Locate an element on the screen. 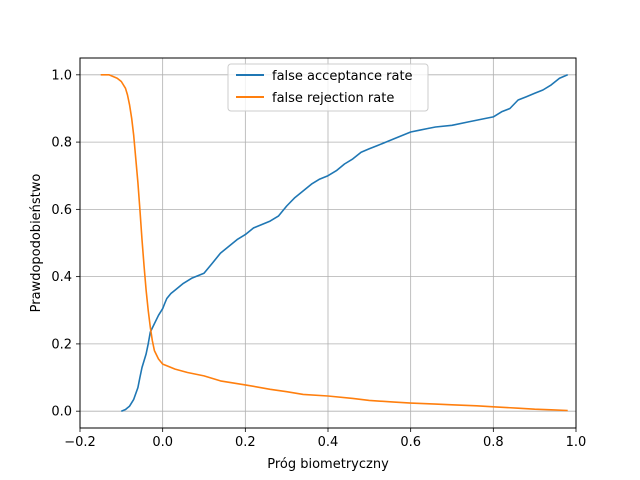 The height and width of the screenshot is (480, 640). x-tick-label: 0.2 is located at coordinates (245, 442).